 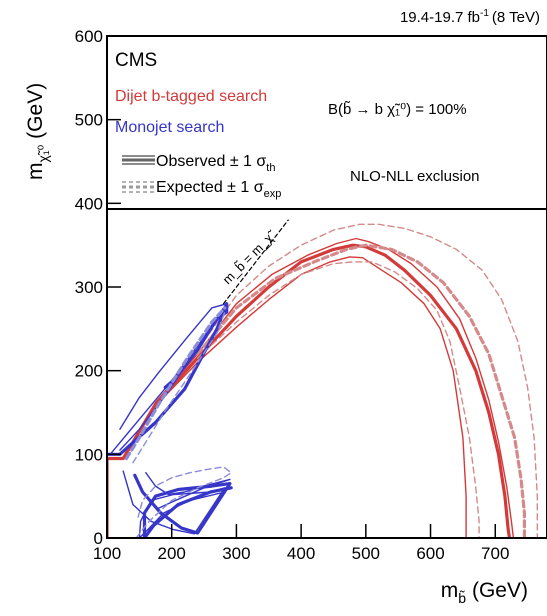 I want to click on y-tick-label: 500, so click(x=89, y=120).